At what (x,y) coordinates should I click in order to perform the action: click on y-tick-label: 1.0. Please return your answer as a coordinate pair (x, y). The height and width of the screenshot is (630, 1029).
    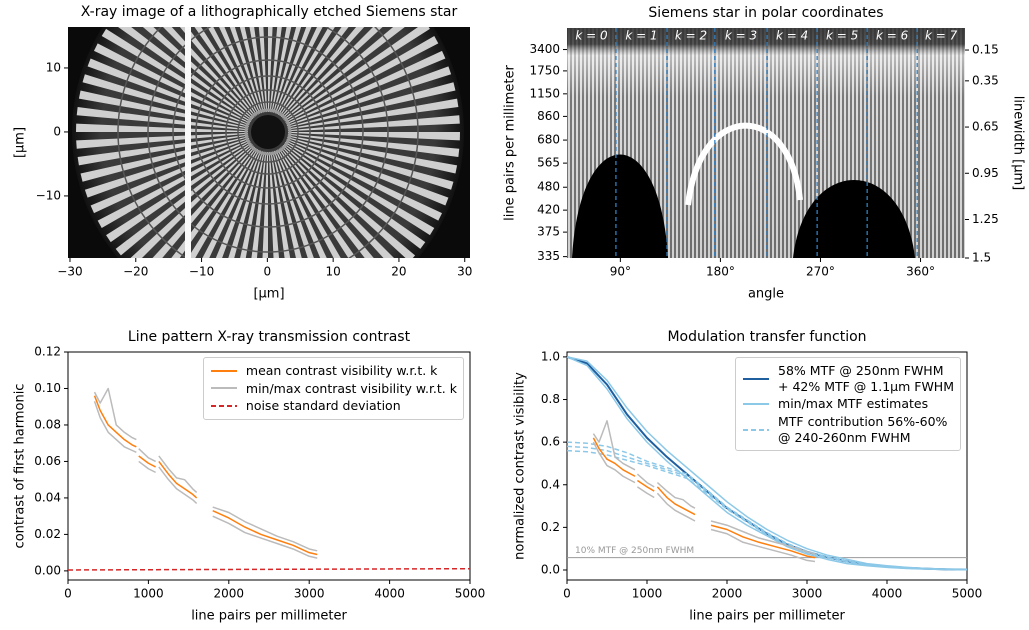
    Looking at the image, I should click on (550, 356).